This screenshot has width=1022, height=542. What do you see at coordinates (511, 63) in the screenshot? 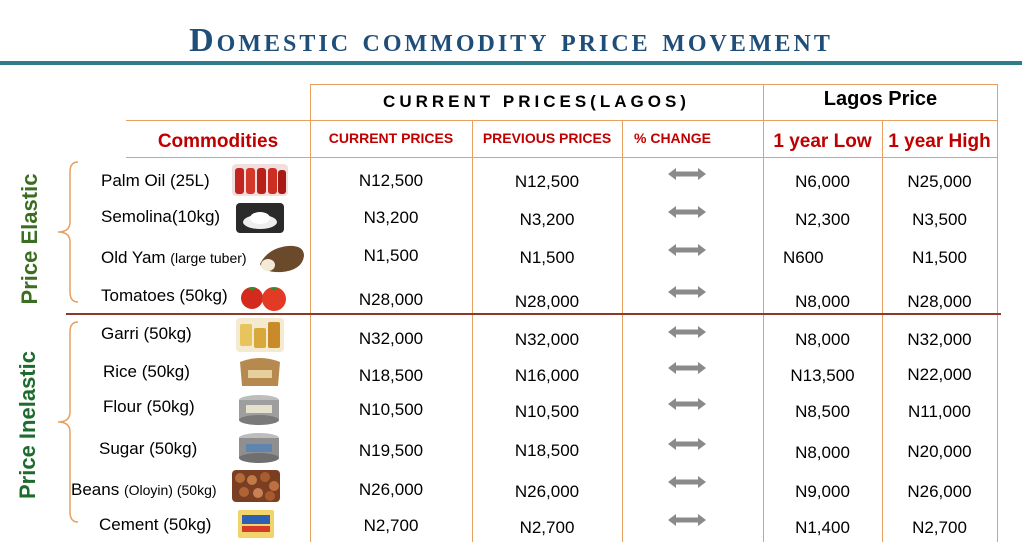
I see `title-underline` at bounding box center [511, 63].